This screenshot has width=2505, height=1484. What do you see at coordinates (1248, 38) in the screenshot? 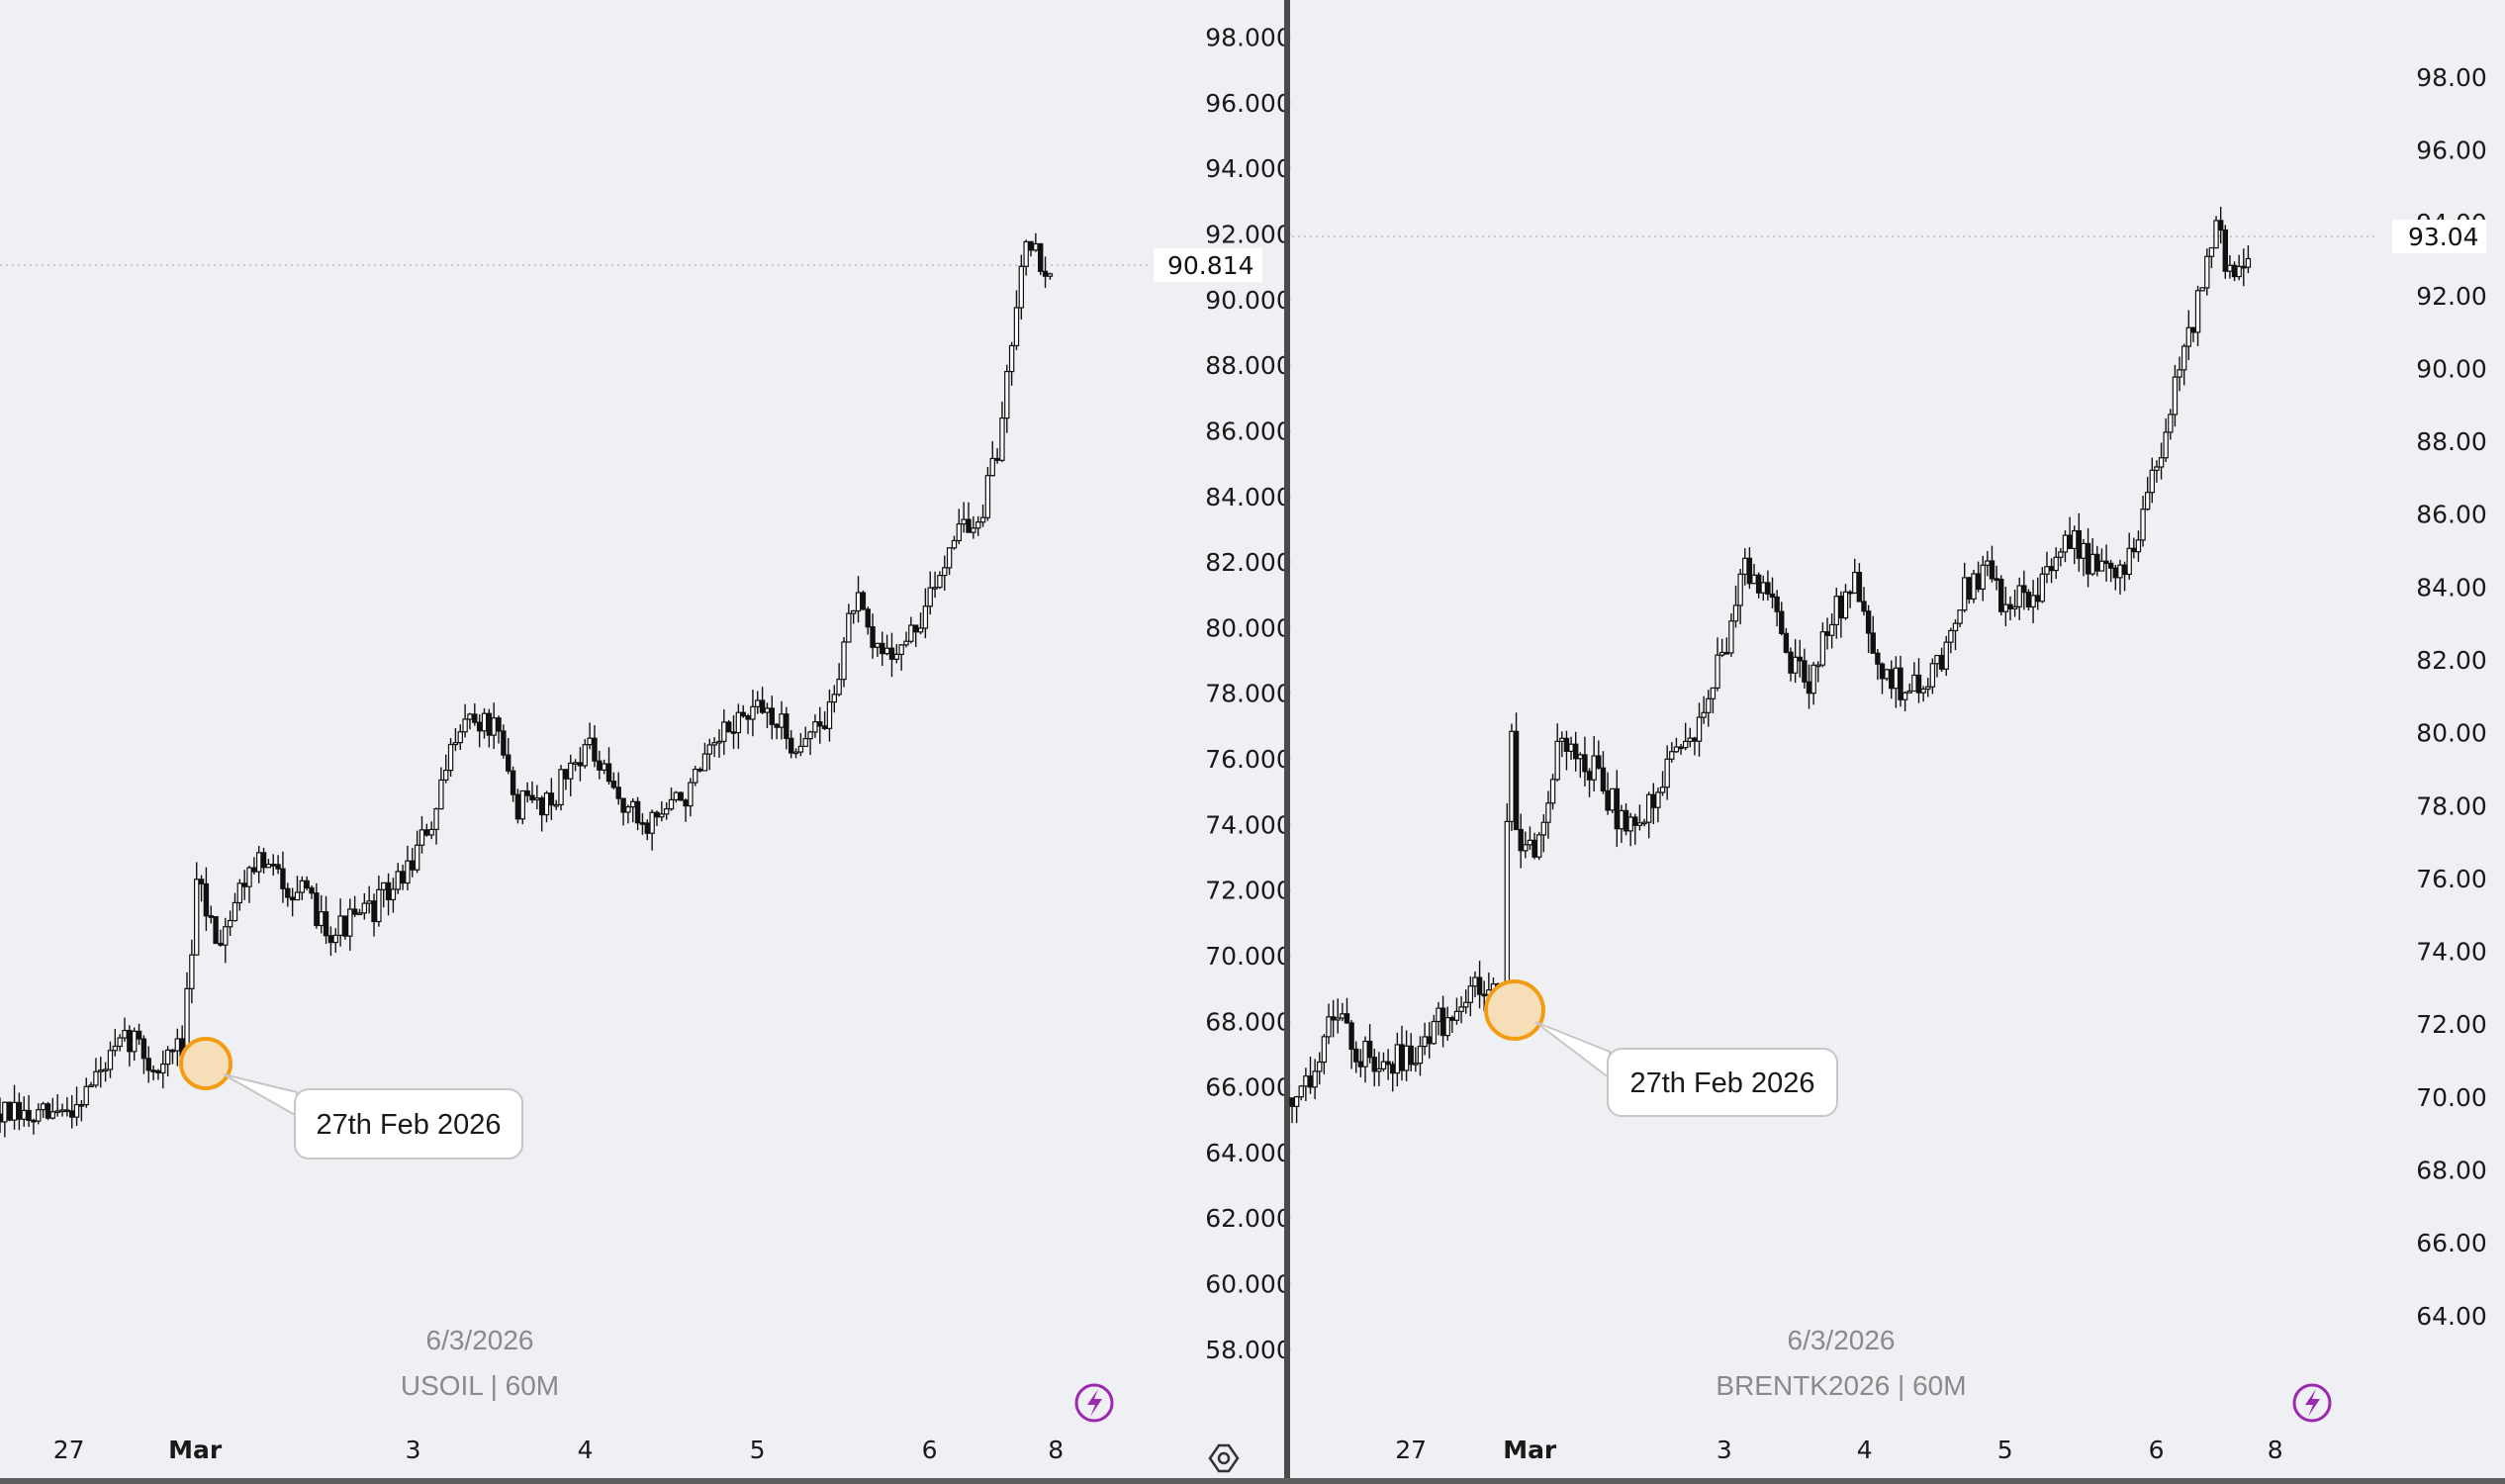
I see `price-tick-label: 98.000` at bounding box center [1248, 38].